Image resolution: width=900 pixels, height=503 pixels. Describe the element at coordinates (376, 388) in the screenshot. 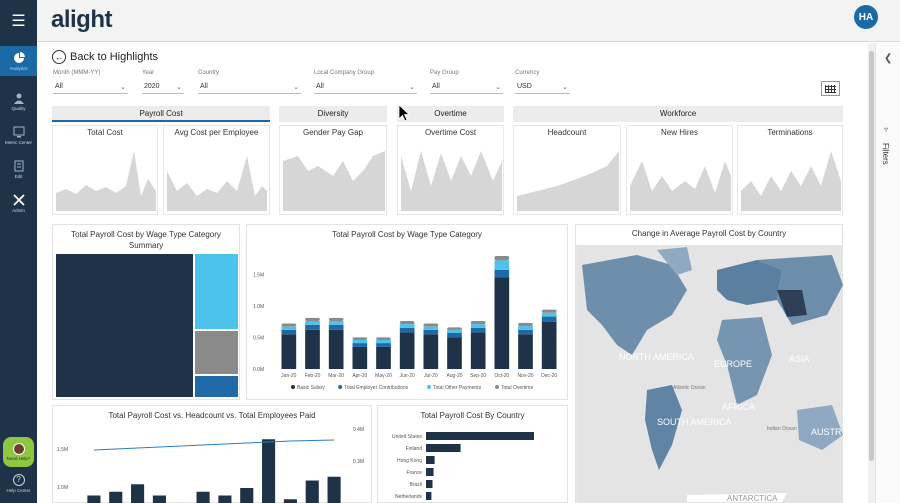

I see `legend-label: Total Employer Contributions` at that location.